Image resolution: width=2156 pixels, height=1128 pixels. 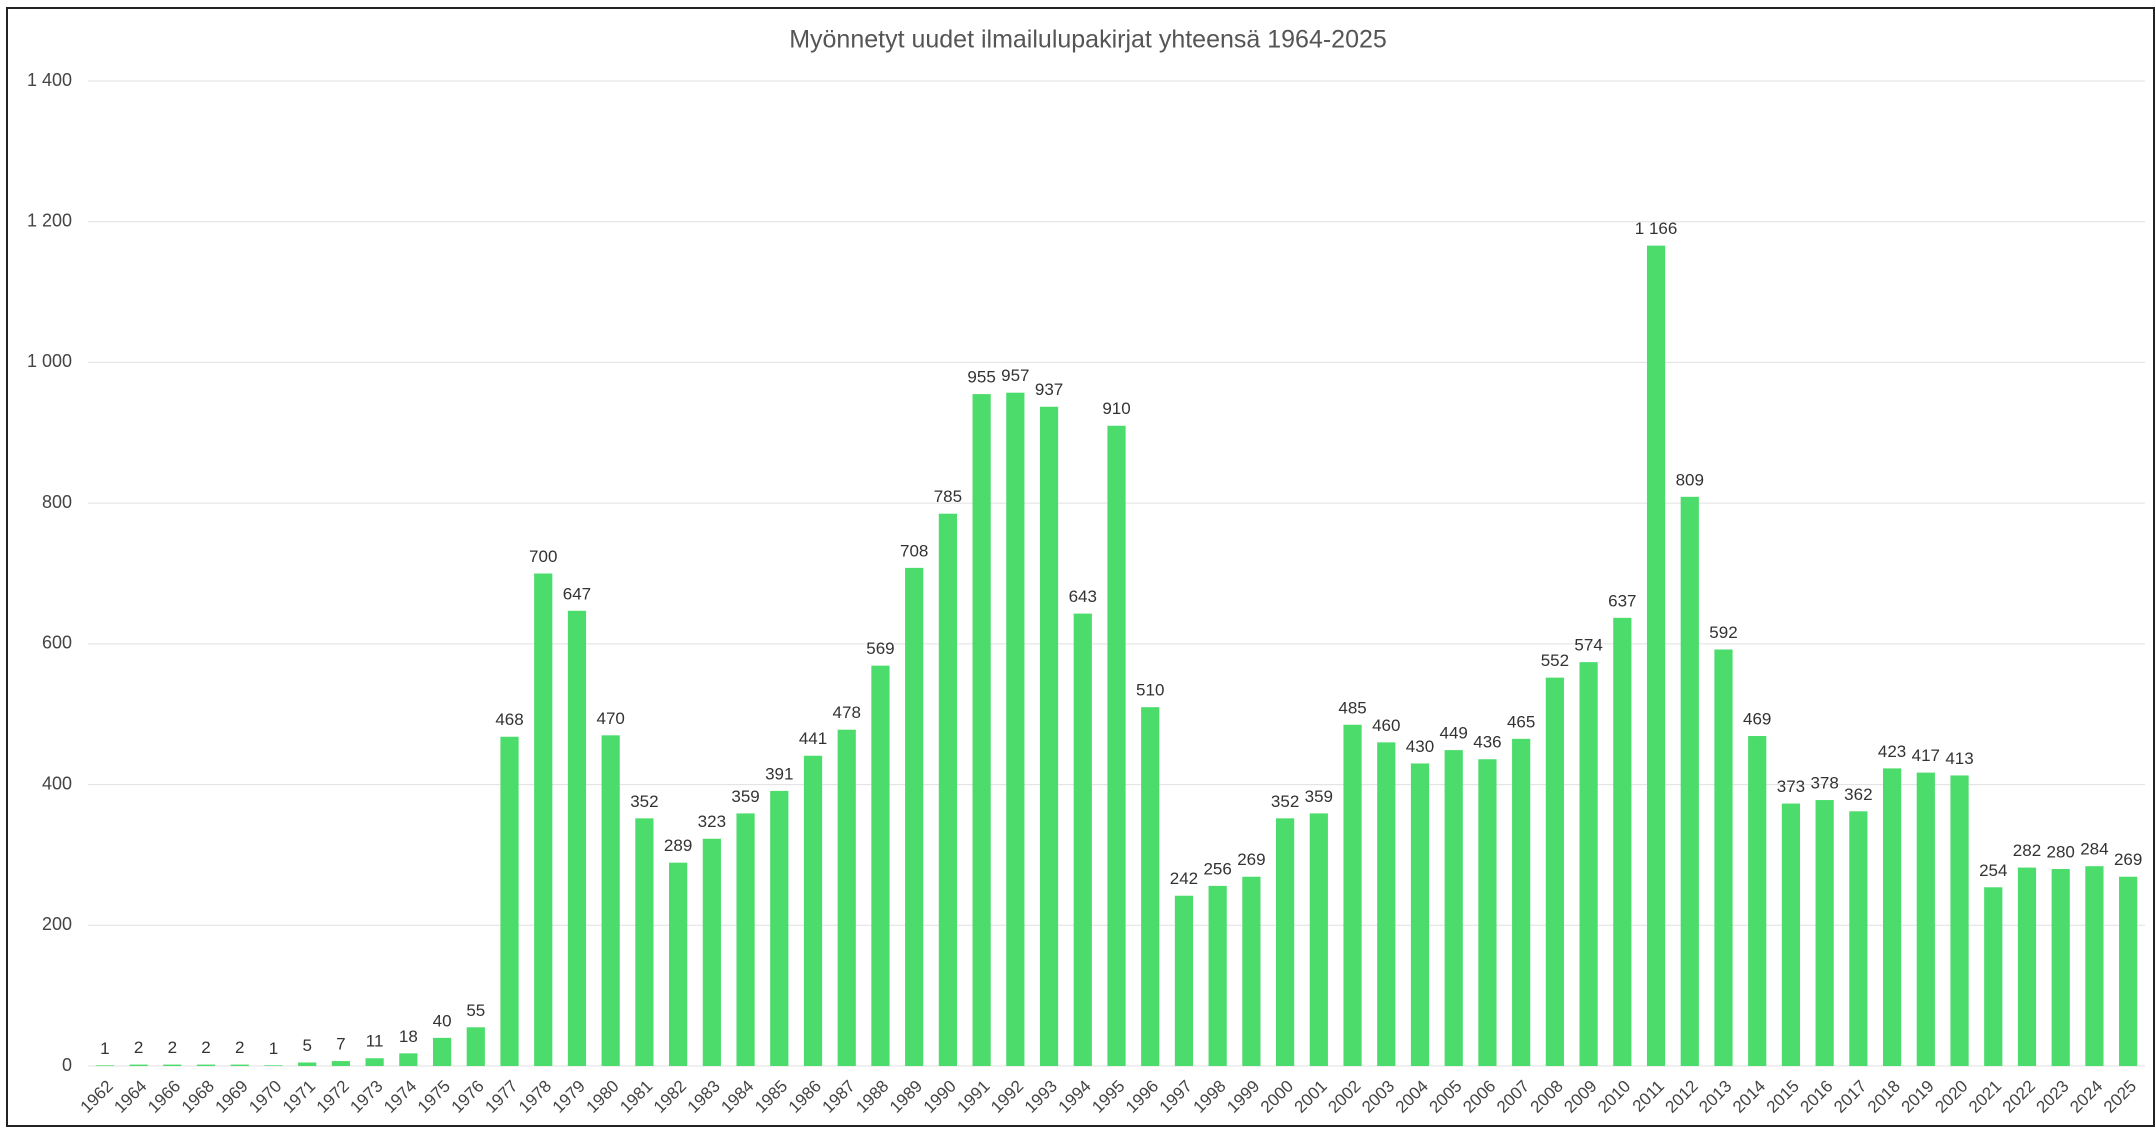 I want to click on data-label: 40, so click(x=442, y=1020).